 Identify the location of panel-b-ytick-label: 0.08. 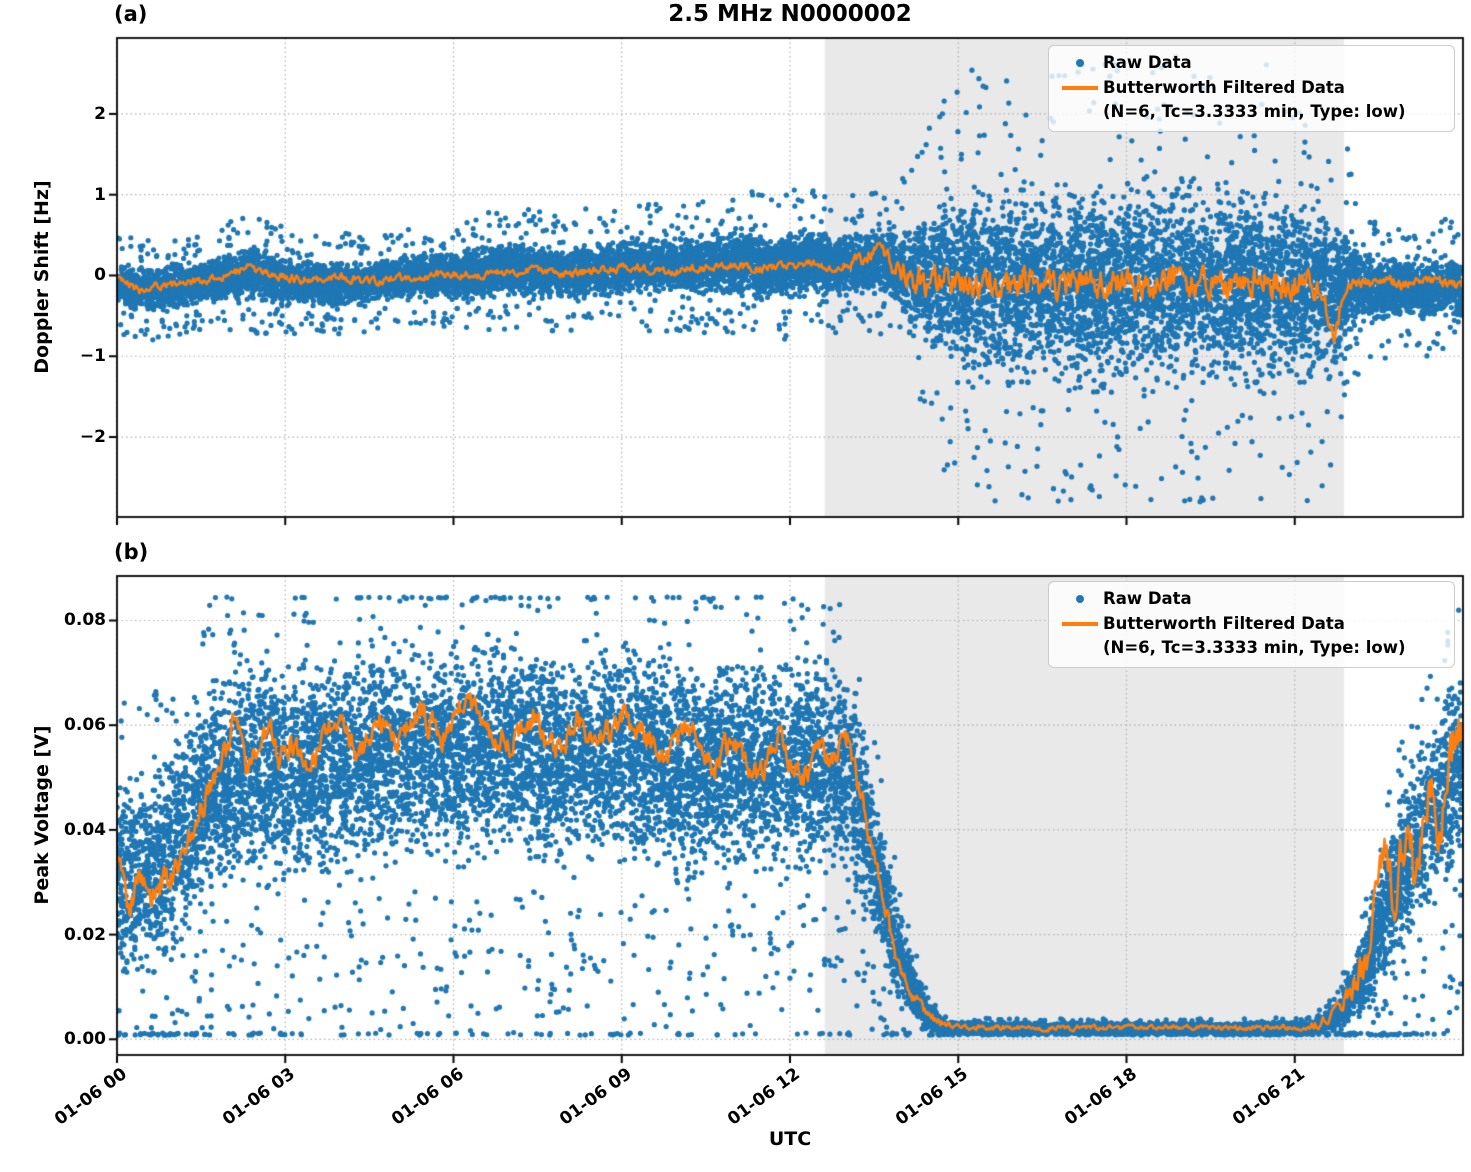
(85, 620).